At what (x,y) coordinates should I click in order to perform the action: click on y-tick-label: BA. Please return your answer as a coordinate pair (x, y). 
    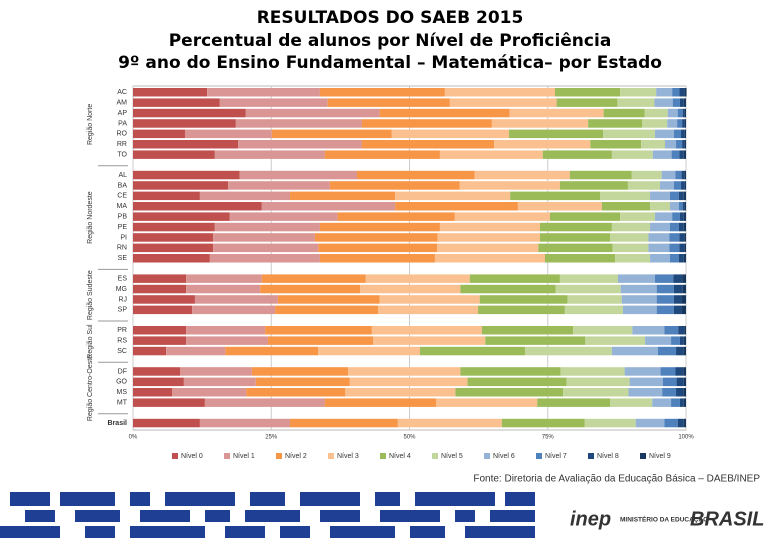
    Looking at the image, I should click on (123, 185).